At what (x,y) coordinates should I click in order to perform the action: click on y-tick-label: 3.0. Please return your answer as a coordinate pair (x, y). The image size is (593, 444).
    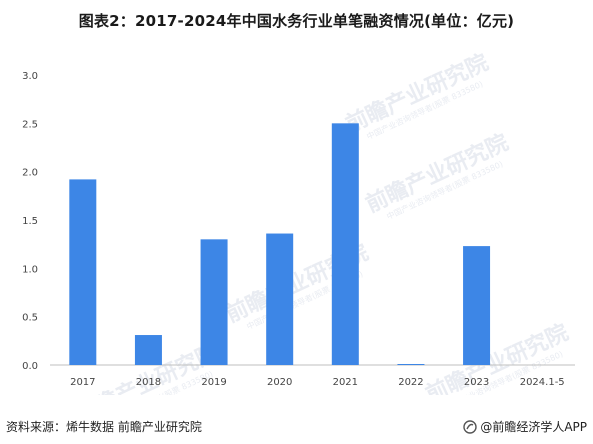
    Looking at the image, I should click on (30, 76).